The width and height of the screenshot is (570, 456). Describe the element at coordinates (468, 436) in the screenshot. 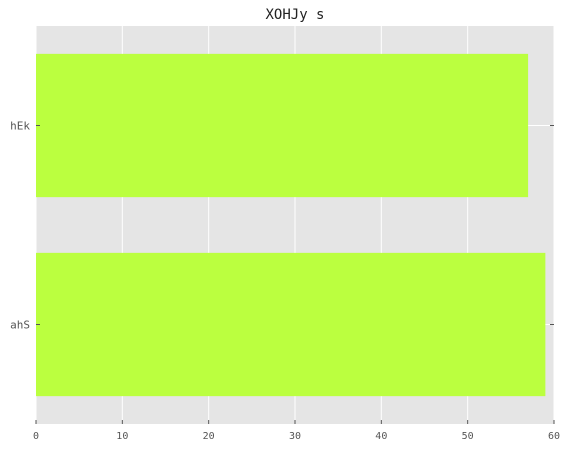

I see `x-tick-label: 50` at that location.